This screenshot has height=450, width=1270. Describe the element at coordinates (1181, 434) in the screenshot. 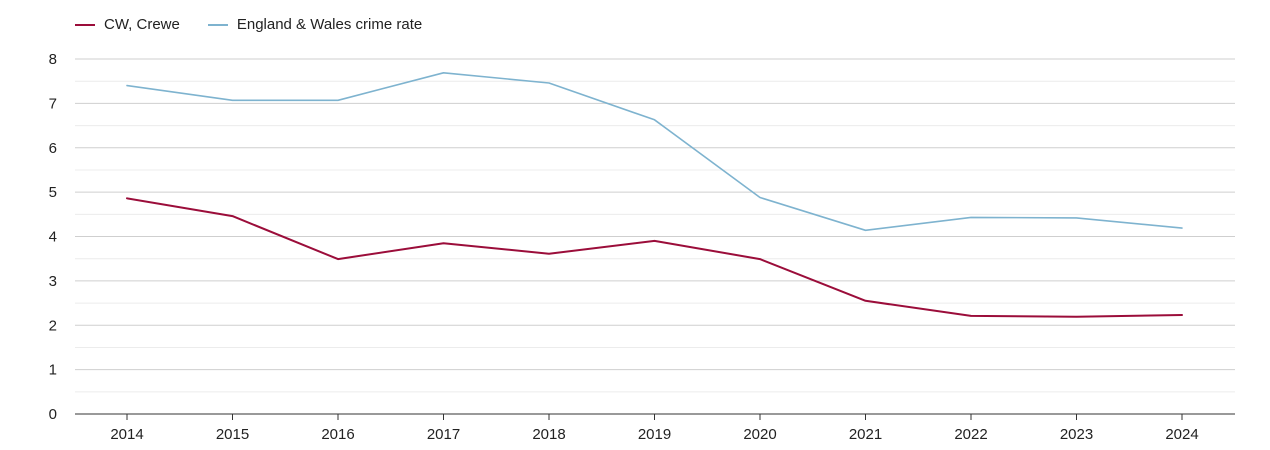

I see `x-tick-label: 2024` at that location.